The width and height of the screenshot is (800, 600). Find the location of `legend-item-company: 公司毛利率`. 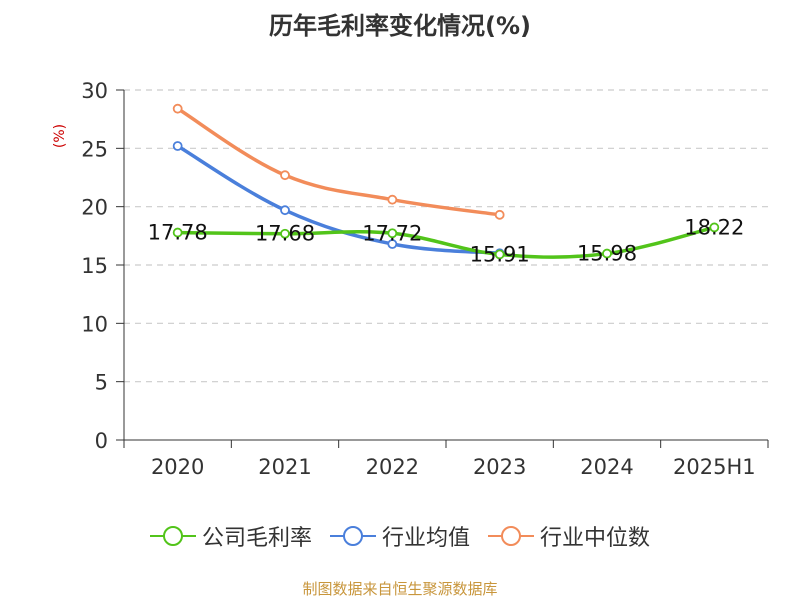

legend-item-company: 公司毛利率 is located at coordinates (230, 536).